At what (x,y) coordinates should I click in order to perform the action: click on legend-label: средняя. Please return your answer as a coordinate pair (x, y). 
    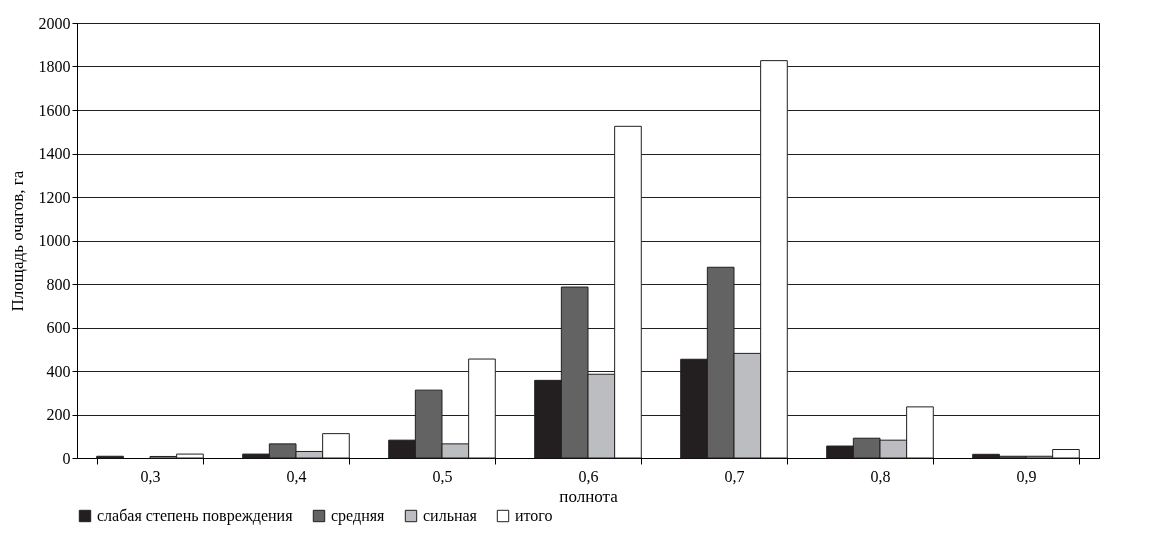
    Looking at the image, I should click on (358, 516).